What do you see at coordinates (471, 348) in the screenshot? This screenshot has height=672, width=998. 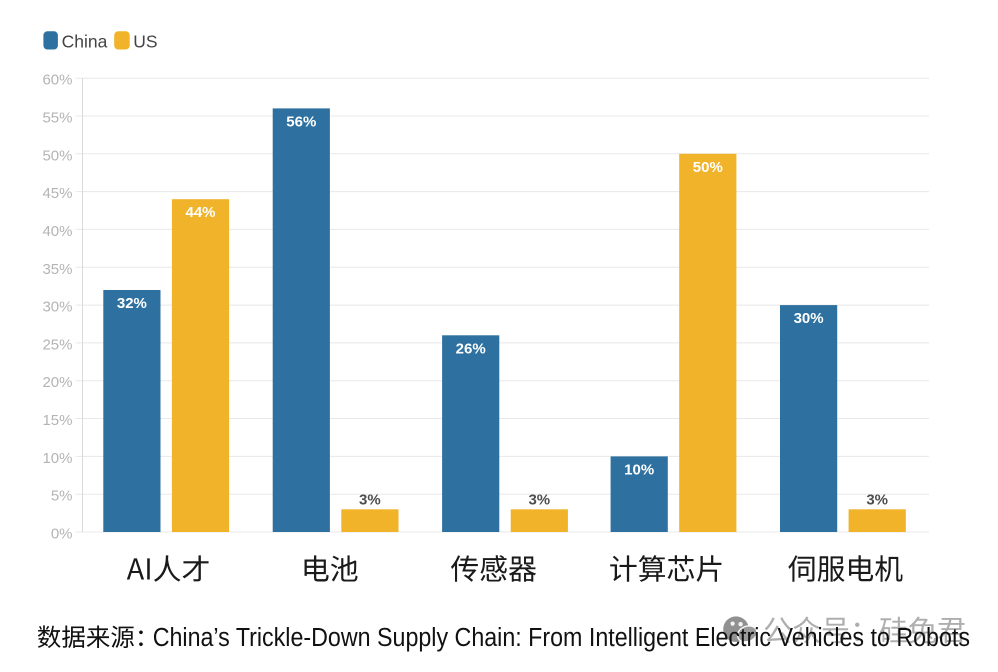 I see `svg-text: 26%` at bounding box center [471, 348].